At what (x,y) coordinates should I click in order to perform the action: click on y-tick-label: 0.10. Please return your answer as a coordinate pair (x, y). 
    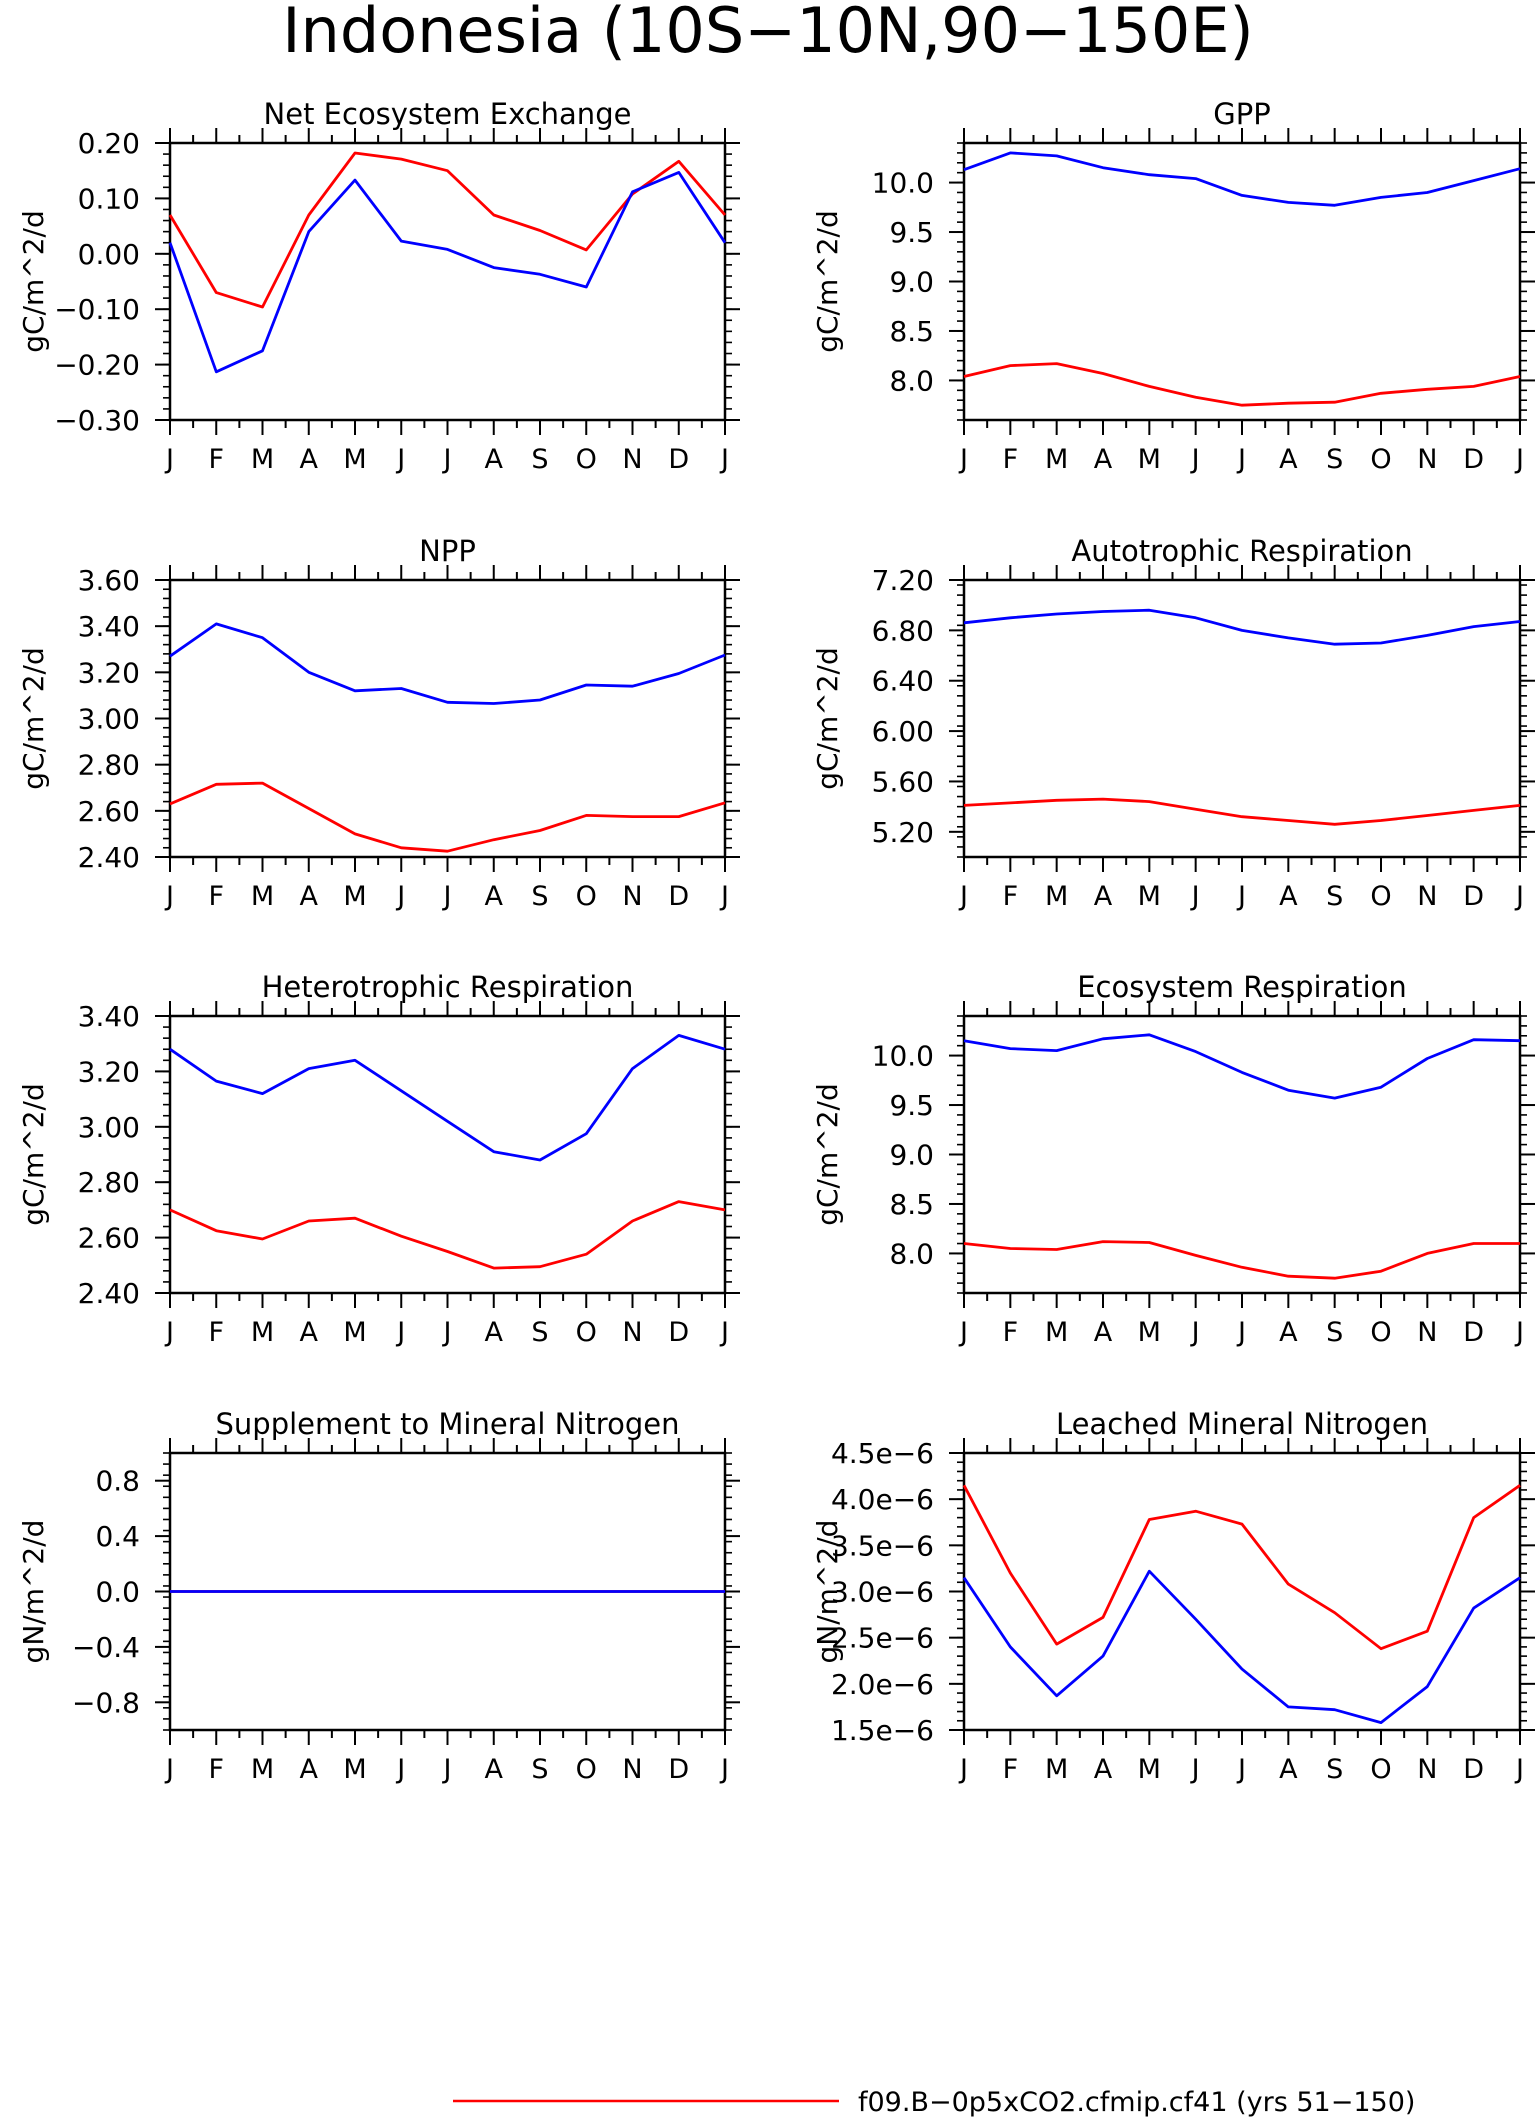
    Looking at the image, I should click on (109, 198).